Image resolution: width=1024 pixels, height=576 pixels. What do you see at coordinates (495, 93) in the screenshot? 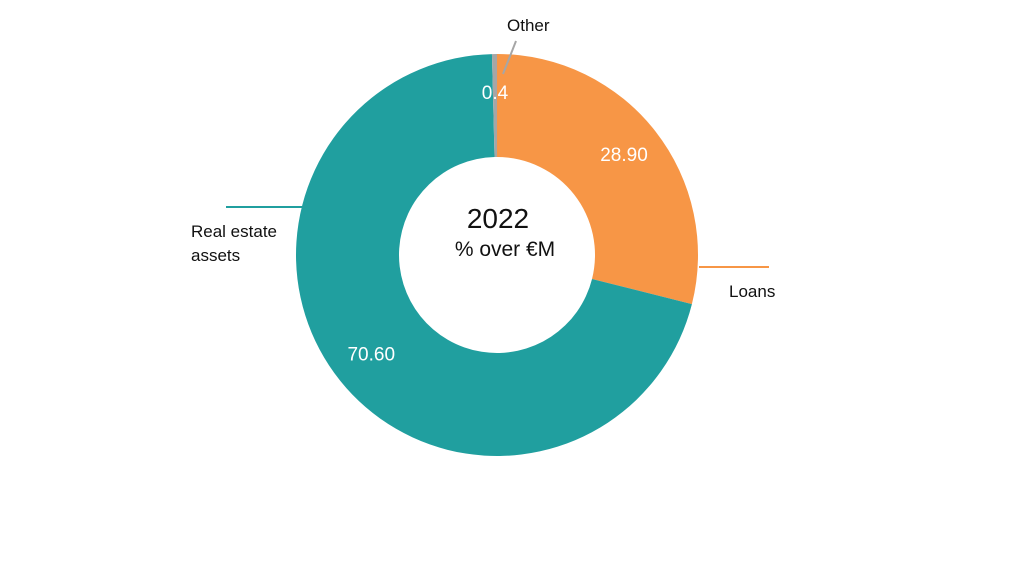
I see `data-label-other: 0.4` at bounding box center [495, 93].